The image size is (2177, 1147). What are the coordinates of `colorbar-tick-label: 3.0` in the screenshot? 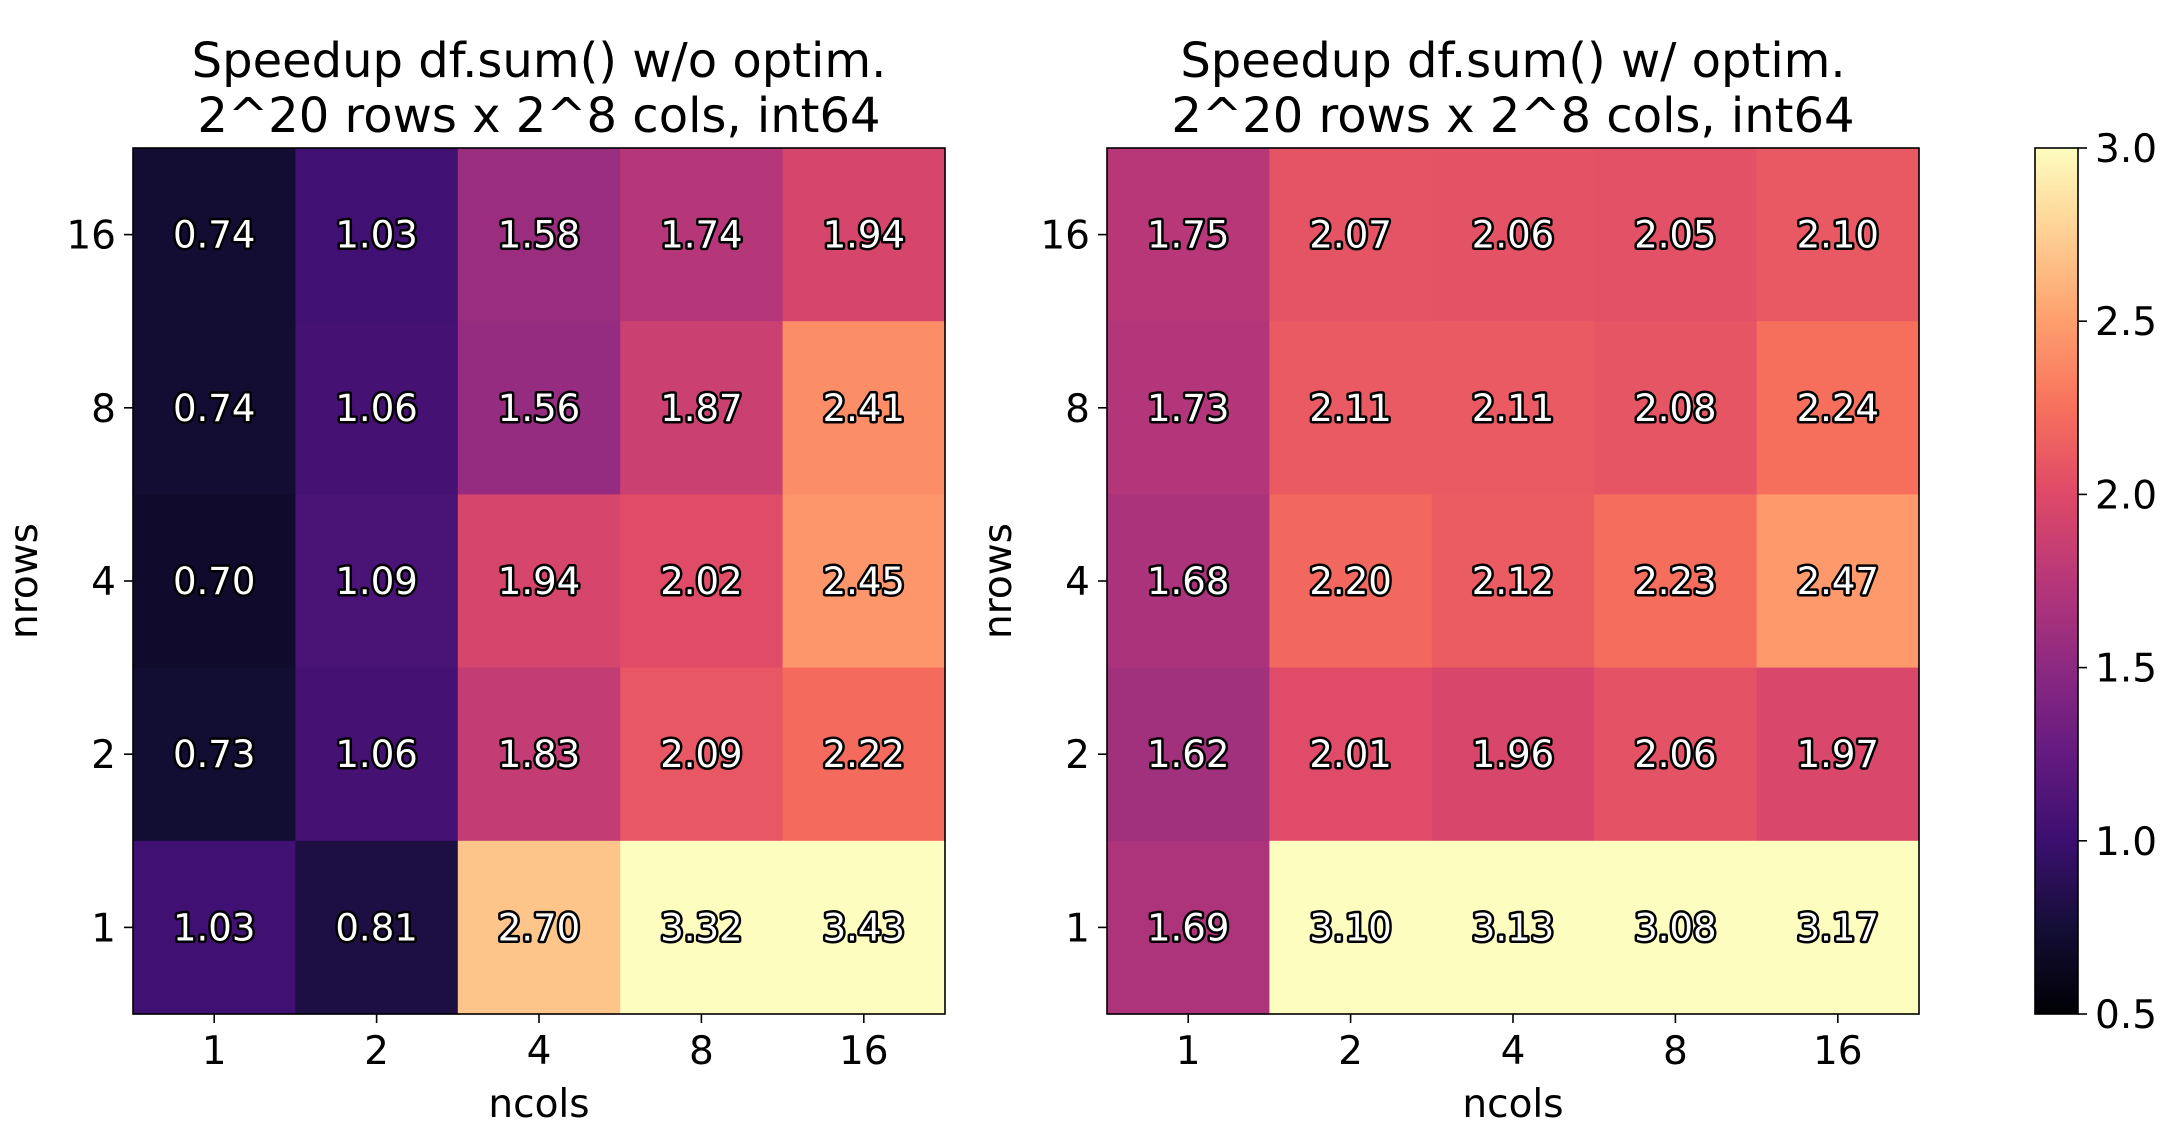 It's located at (2126, 149).